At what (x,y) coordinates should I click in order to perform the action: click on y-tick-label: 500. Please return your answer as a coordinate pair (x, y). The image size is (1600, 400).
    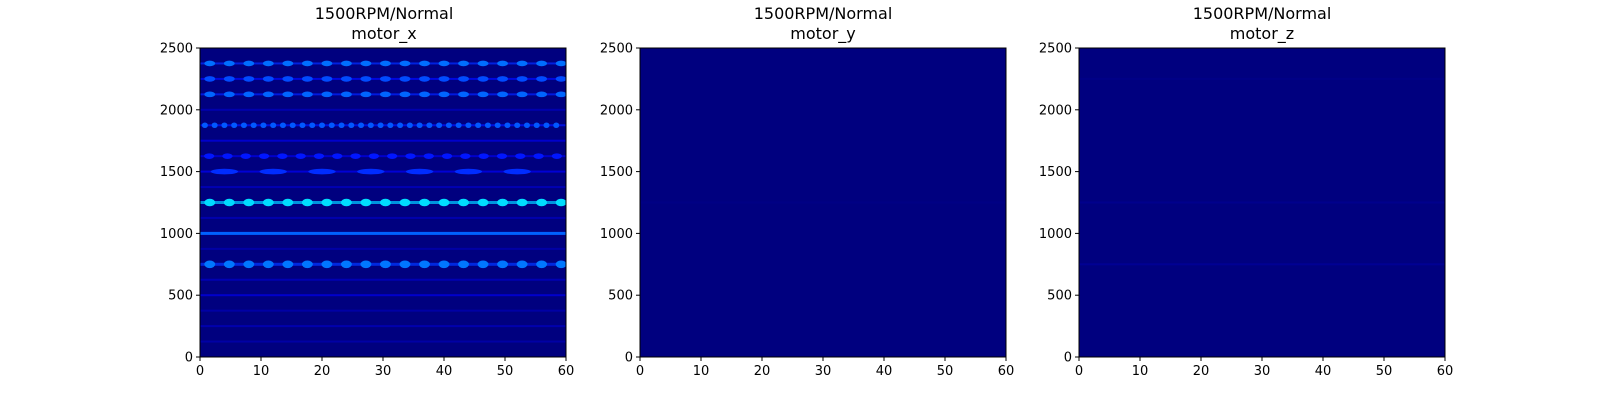
    Looking at the image, I should click on (1059, 296).